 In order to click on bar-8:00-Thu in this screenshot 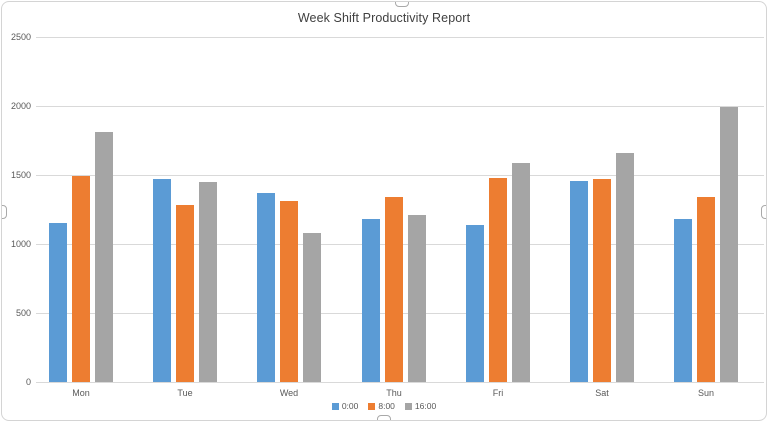, I will do `click(394, 289)`.